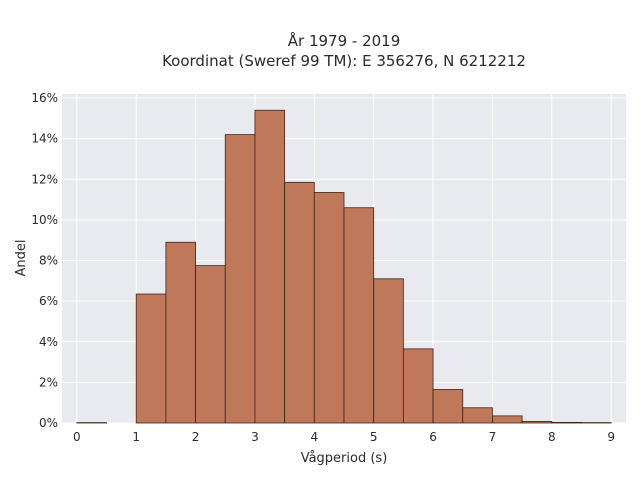 The width and height of the screenshot is (640, 480). Describe the element at coordinates (611, 437) in the screenshot. I see `x-tick-label: 9` at that location.